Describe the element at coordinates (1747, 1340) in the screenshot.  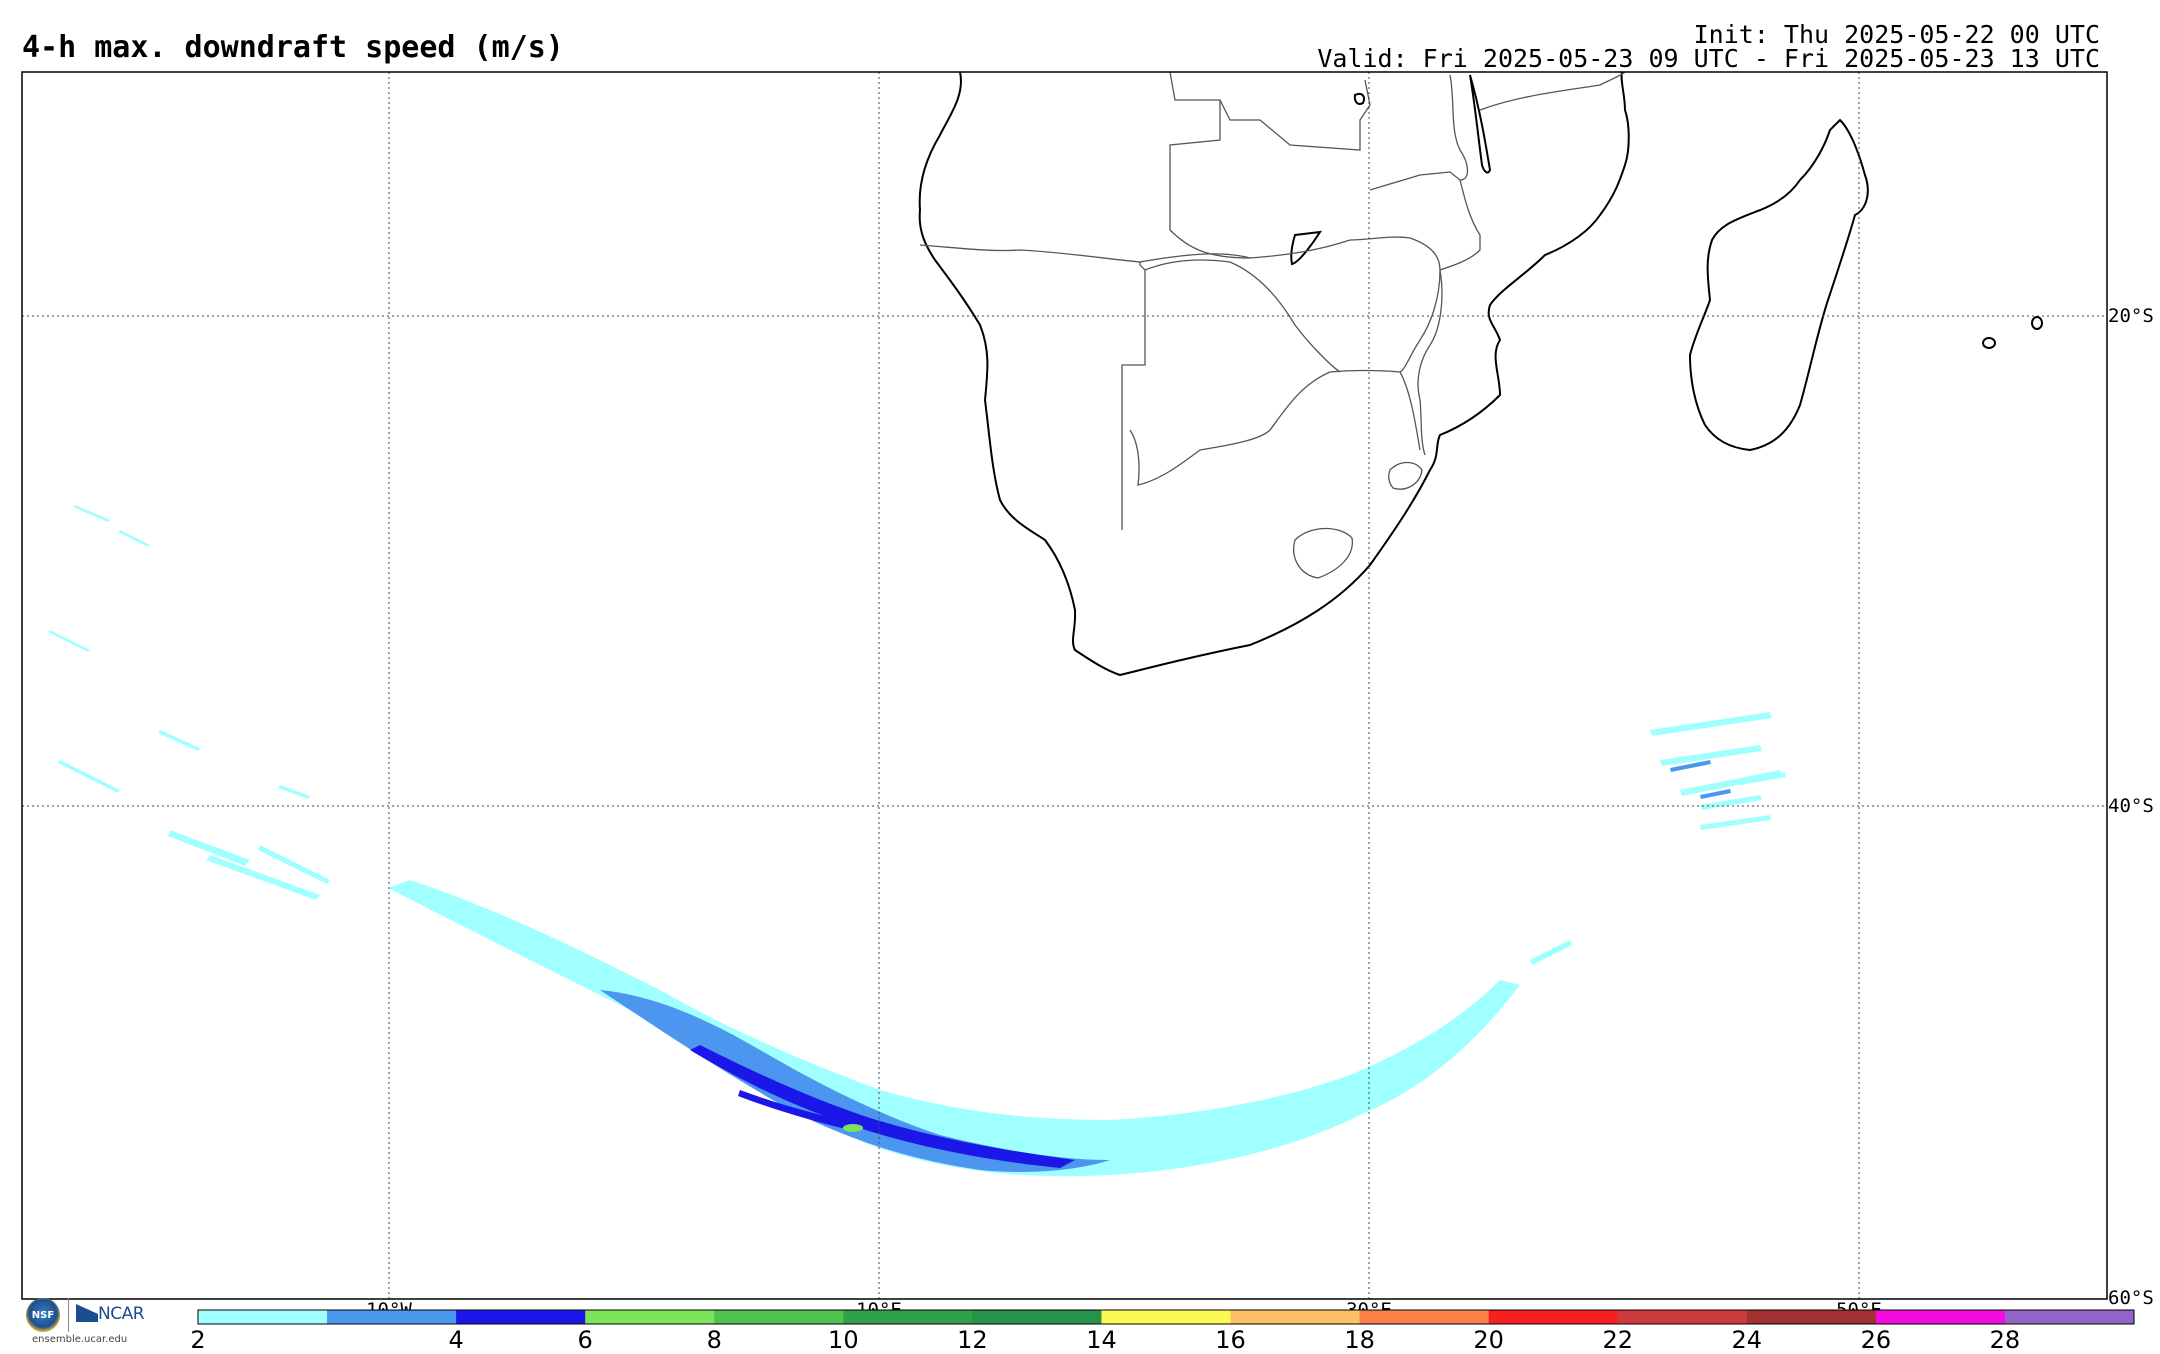
I see `colorbar-tick-label: 24` at that location.